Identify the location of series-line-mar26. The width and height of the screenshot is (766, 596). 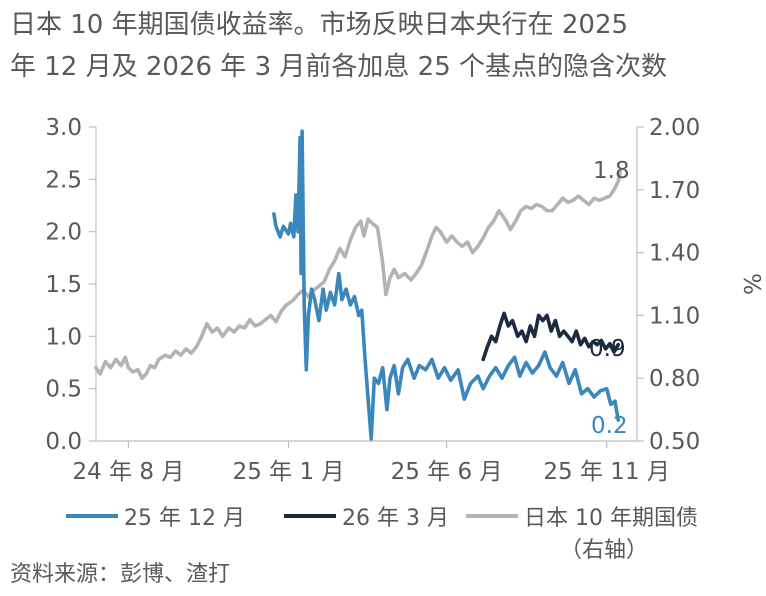
(550, 336).